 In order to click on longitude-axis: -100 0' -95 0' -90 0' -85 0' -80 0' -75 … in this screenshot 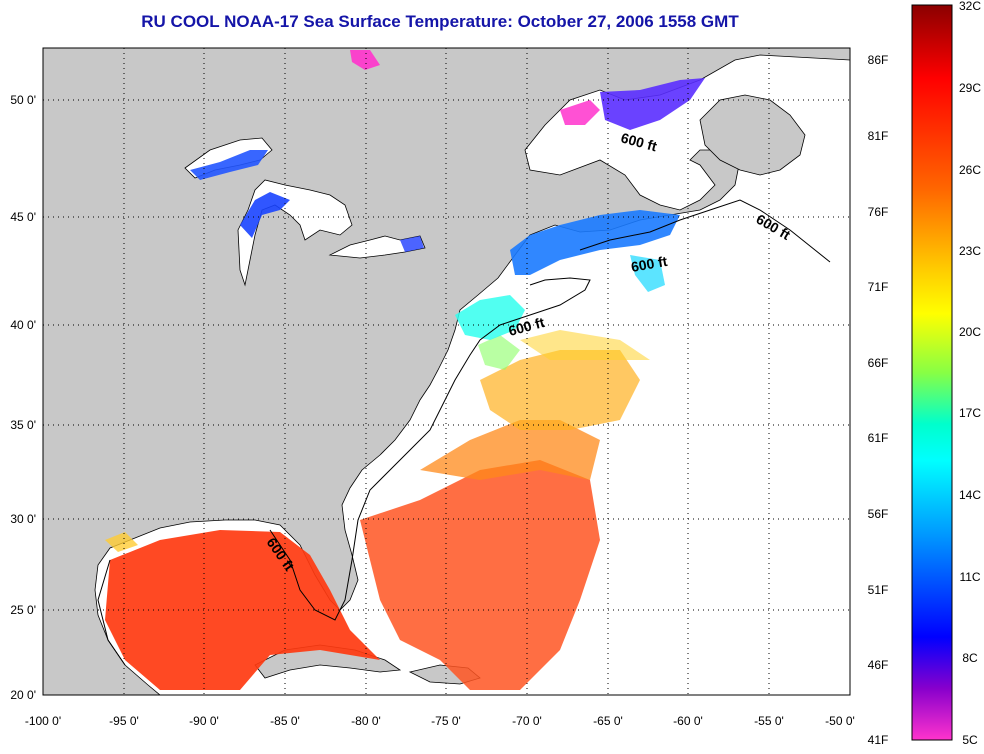, I will do `click(440, 721)`.